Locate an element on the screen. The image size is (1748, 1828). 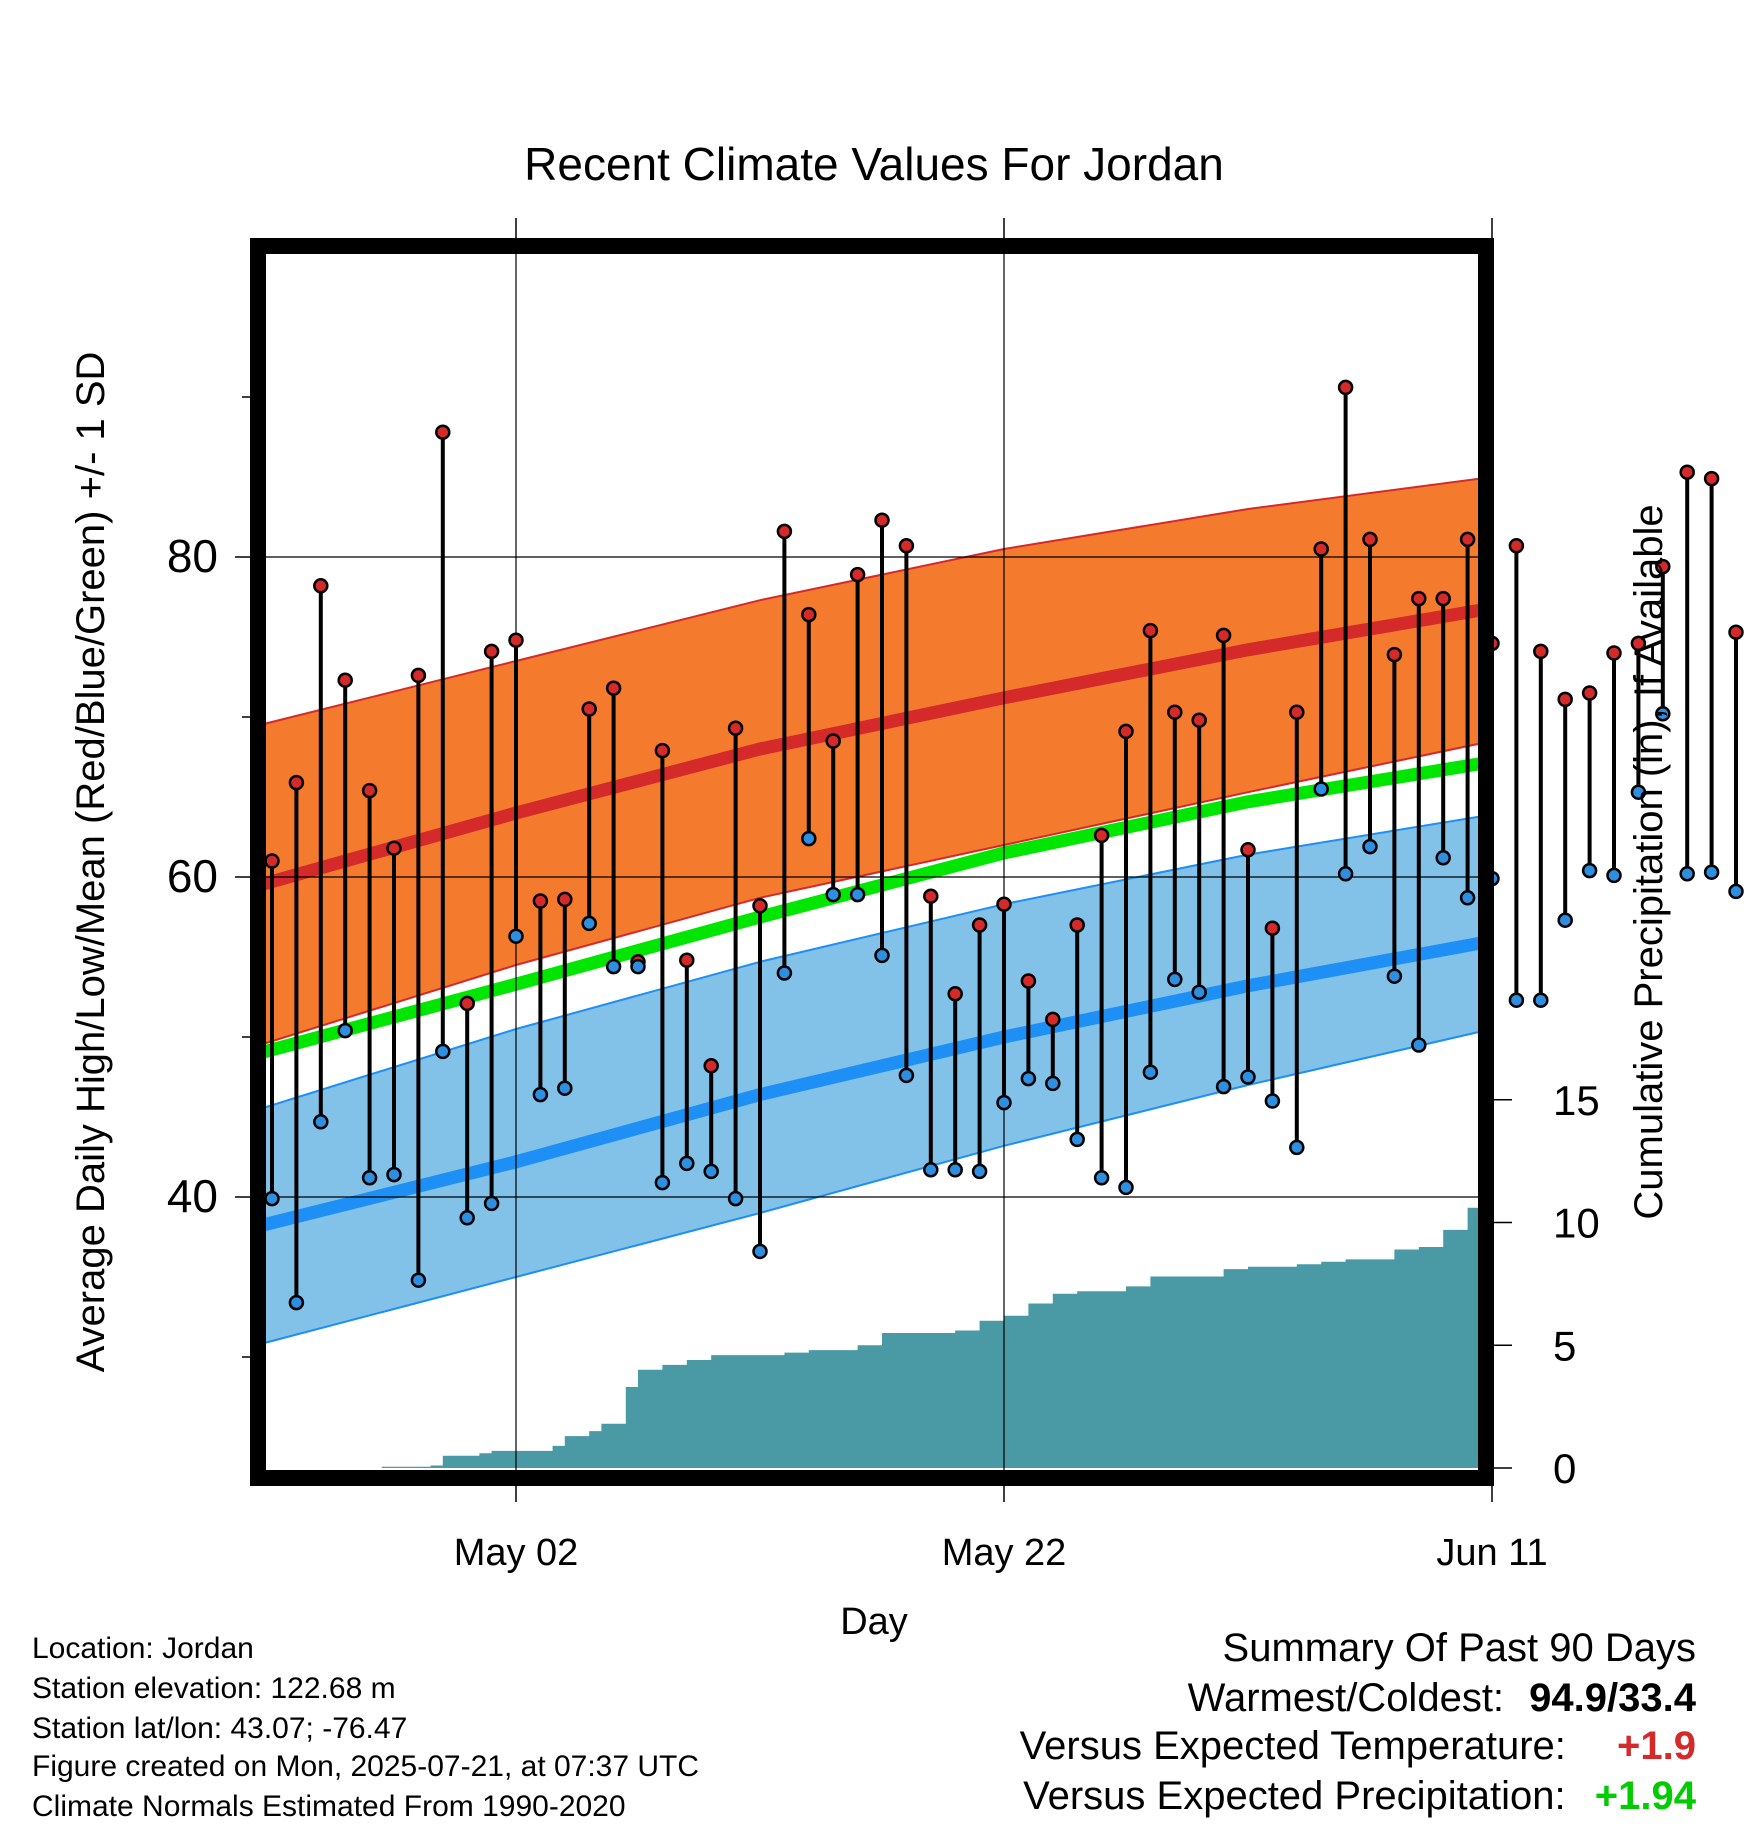
high-band-lower-edge is located at coordinates (872, 893).